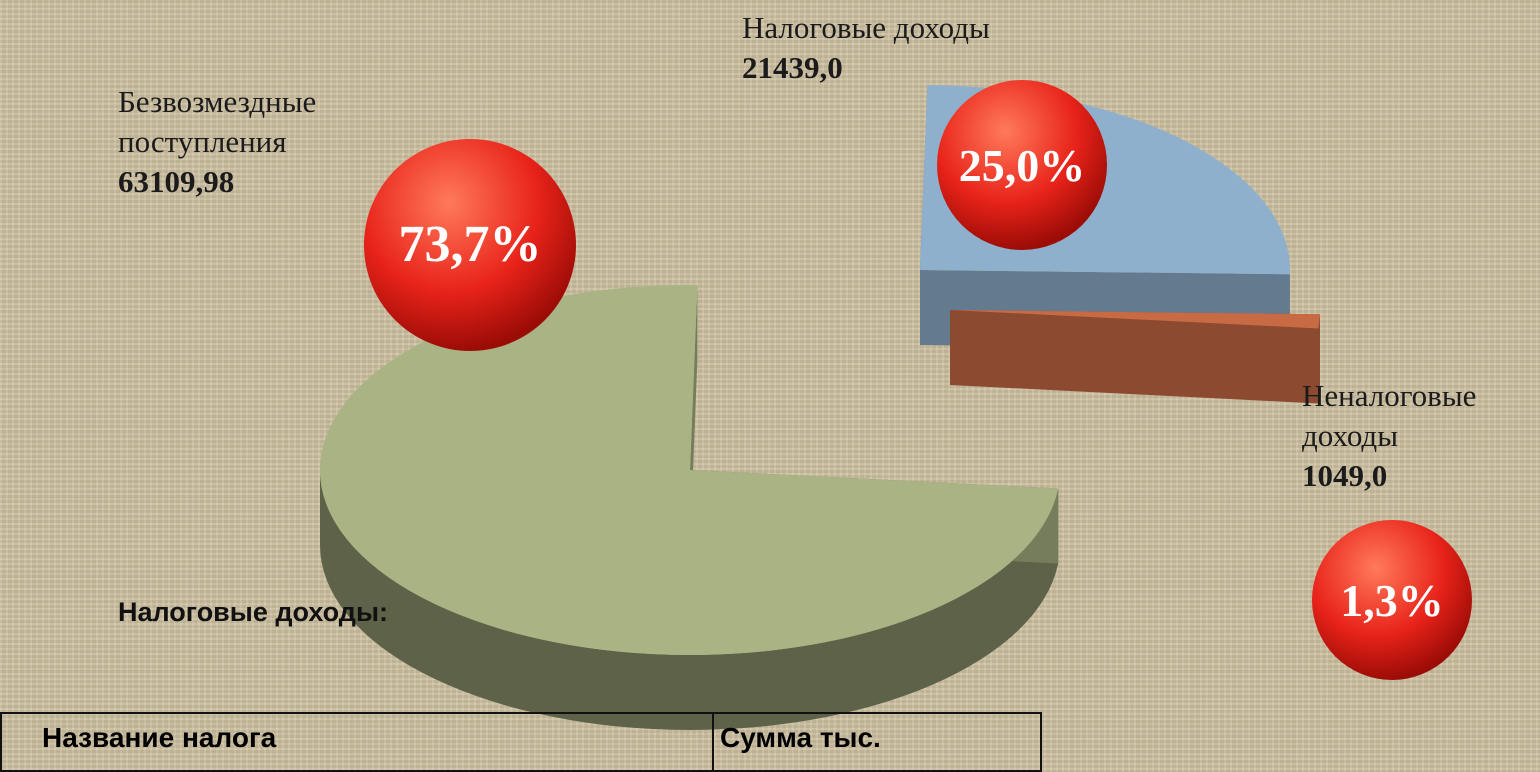 The width and height of the screenshot is (1540, 772). Describe the element at coordinates (357, 742) in the screenshot. I see `header-cell: Название налога` at that location.